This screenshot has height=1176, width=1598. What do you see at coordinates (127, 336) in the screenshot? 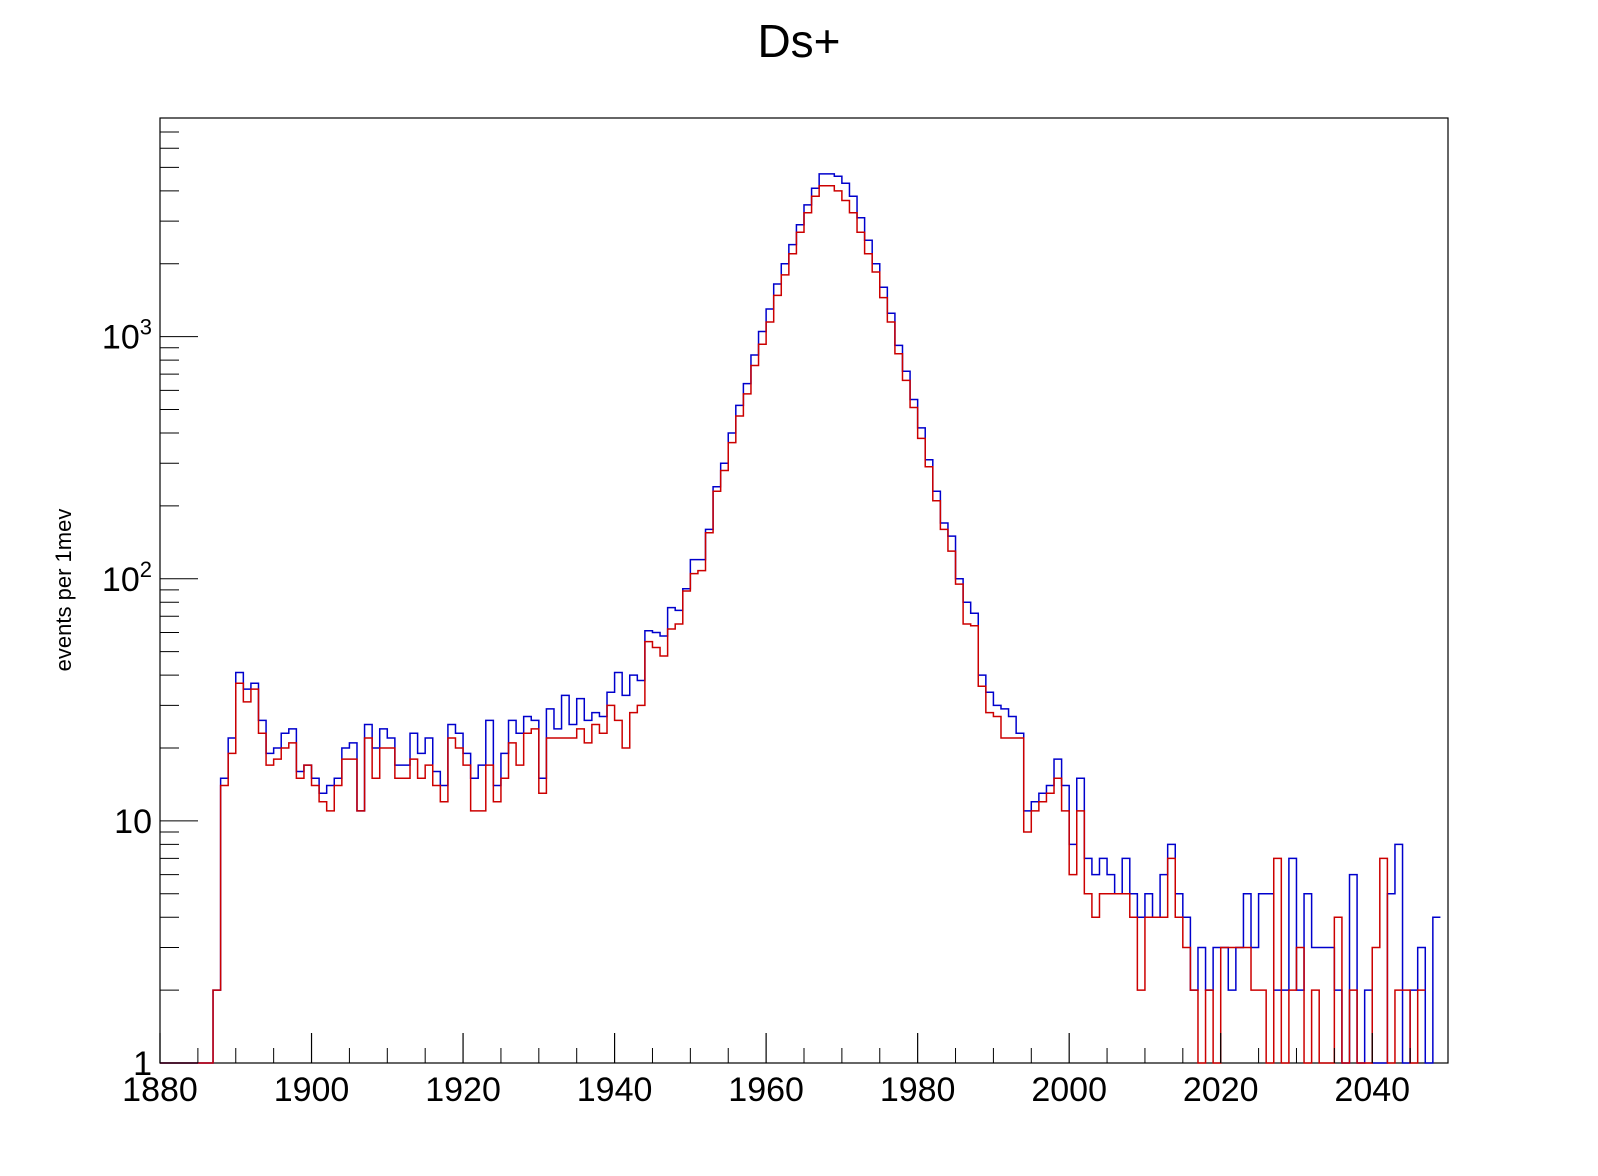
I see `y-tick-label: 10³` at bounding box center [127, 336].